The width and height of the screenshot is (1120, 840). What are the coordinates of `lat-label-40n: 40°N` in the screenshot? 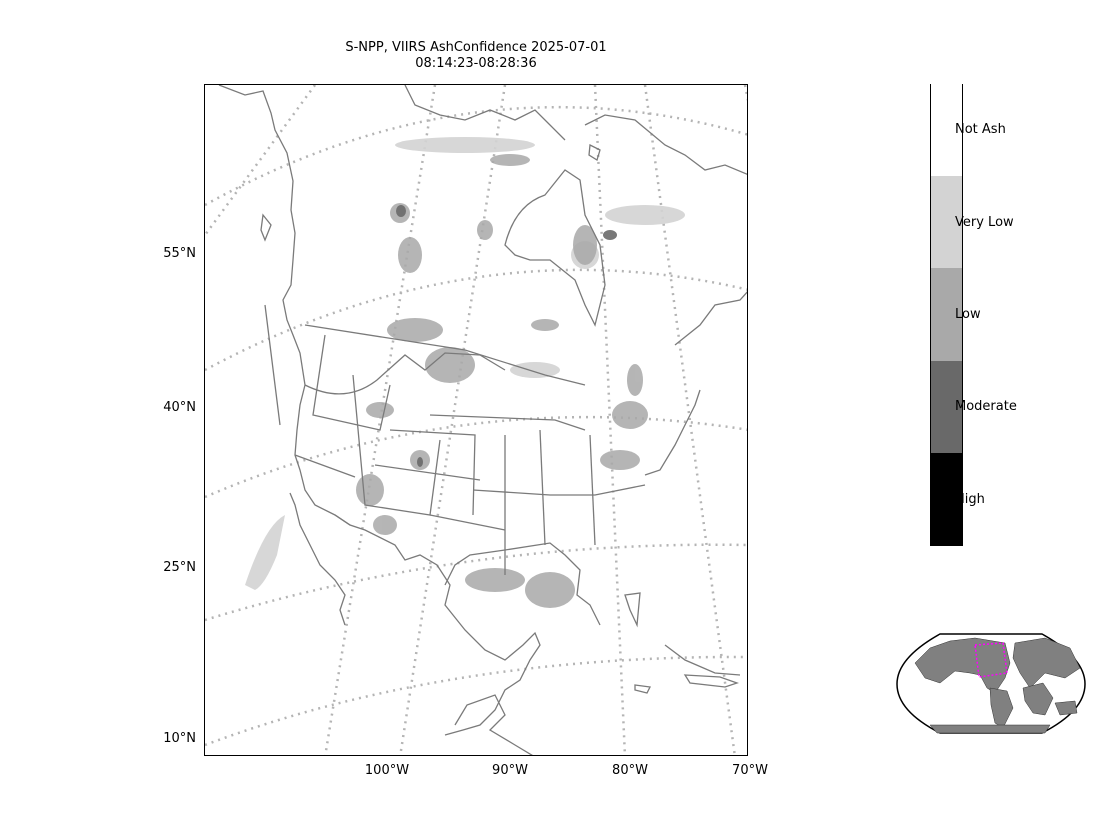 It's located at (179, 407).